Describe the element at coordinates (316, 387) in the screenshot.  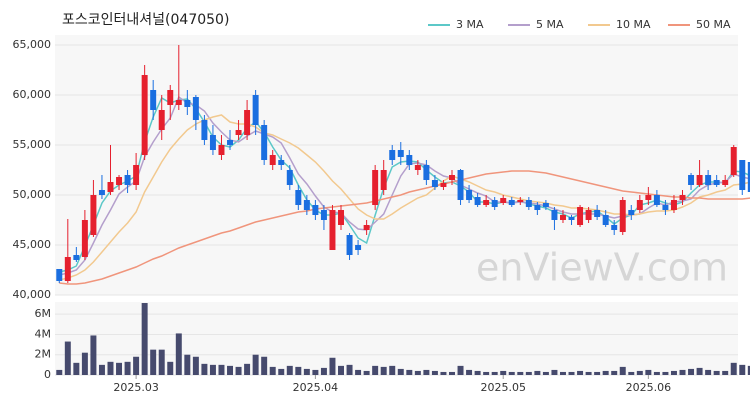
I see `x-tick-label: 2025.04` at that location.